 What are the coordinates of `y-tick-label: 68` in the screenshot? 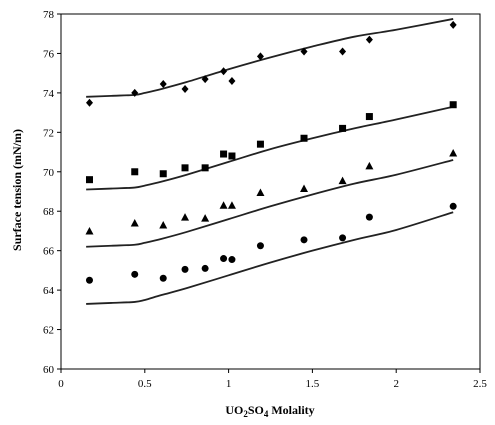 It's located at (49, 212).